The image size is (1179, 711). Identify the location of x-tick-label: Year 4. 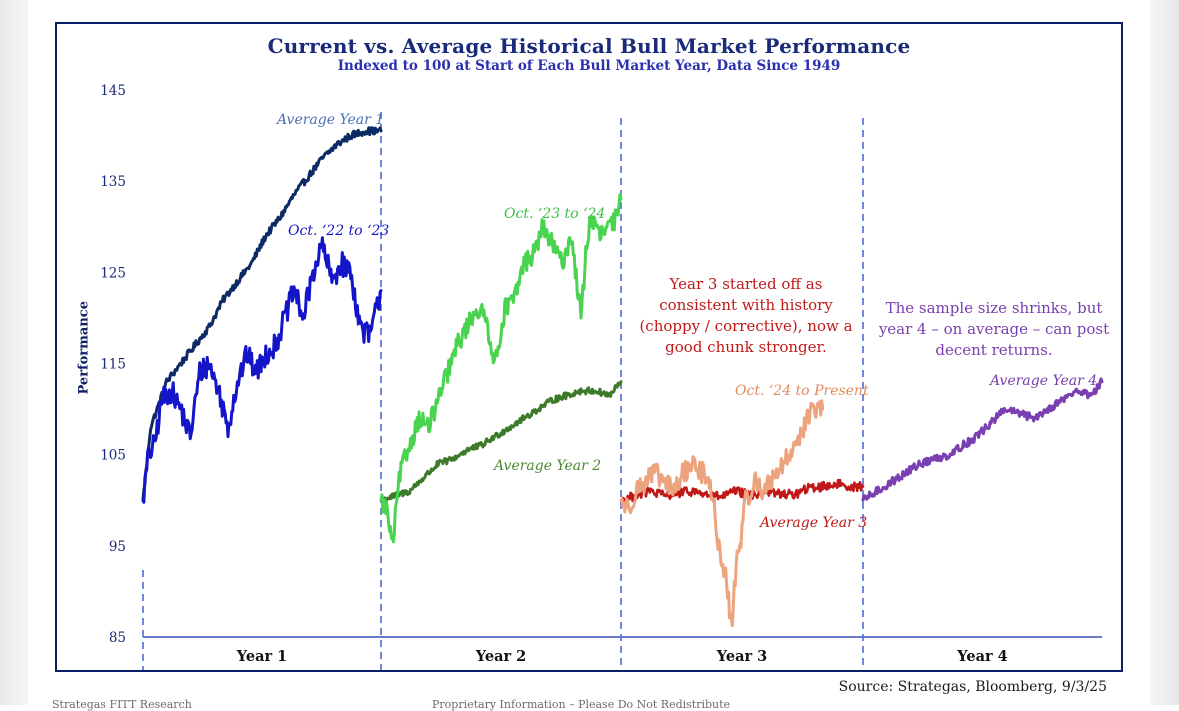
(982, 656).